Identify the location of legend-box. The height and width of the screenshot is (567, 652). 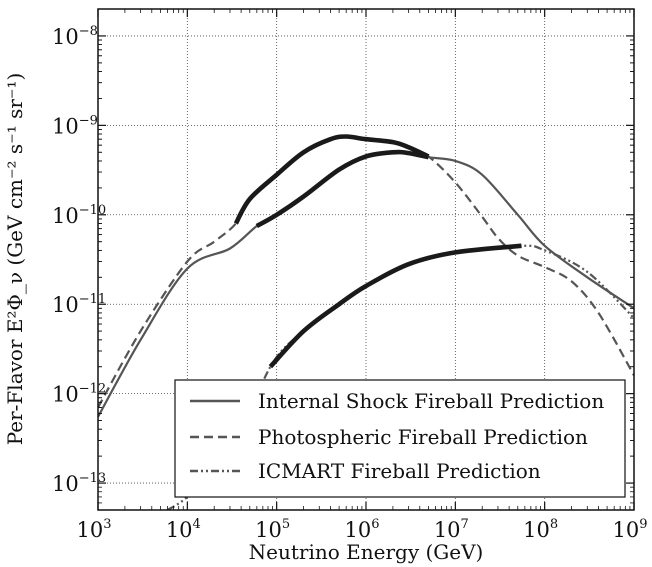
(400, 438).